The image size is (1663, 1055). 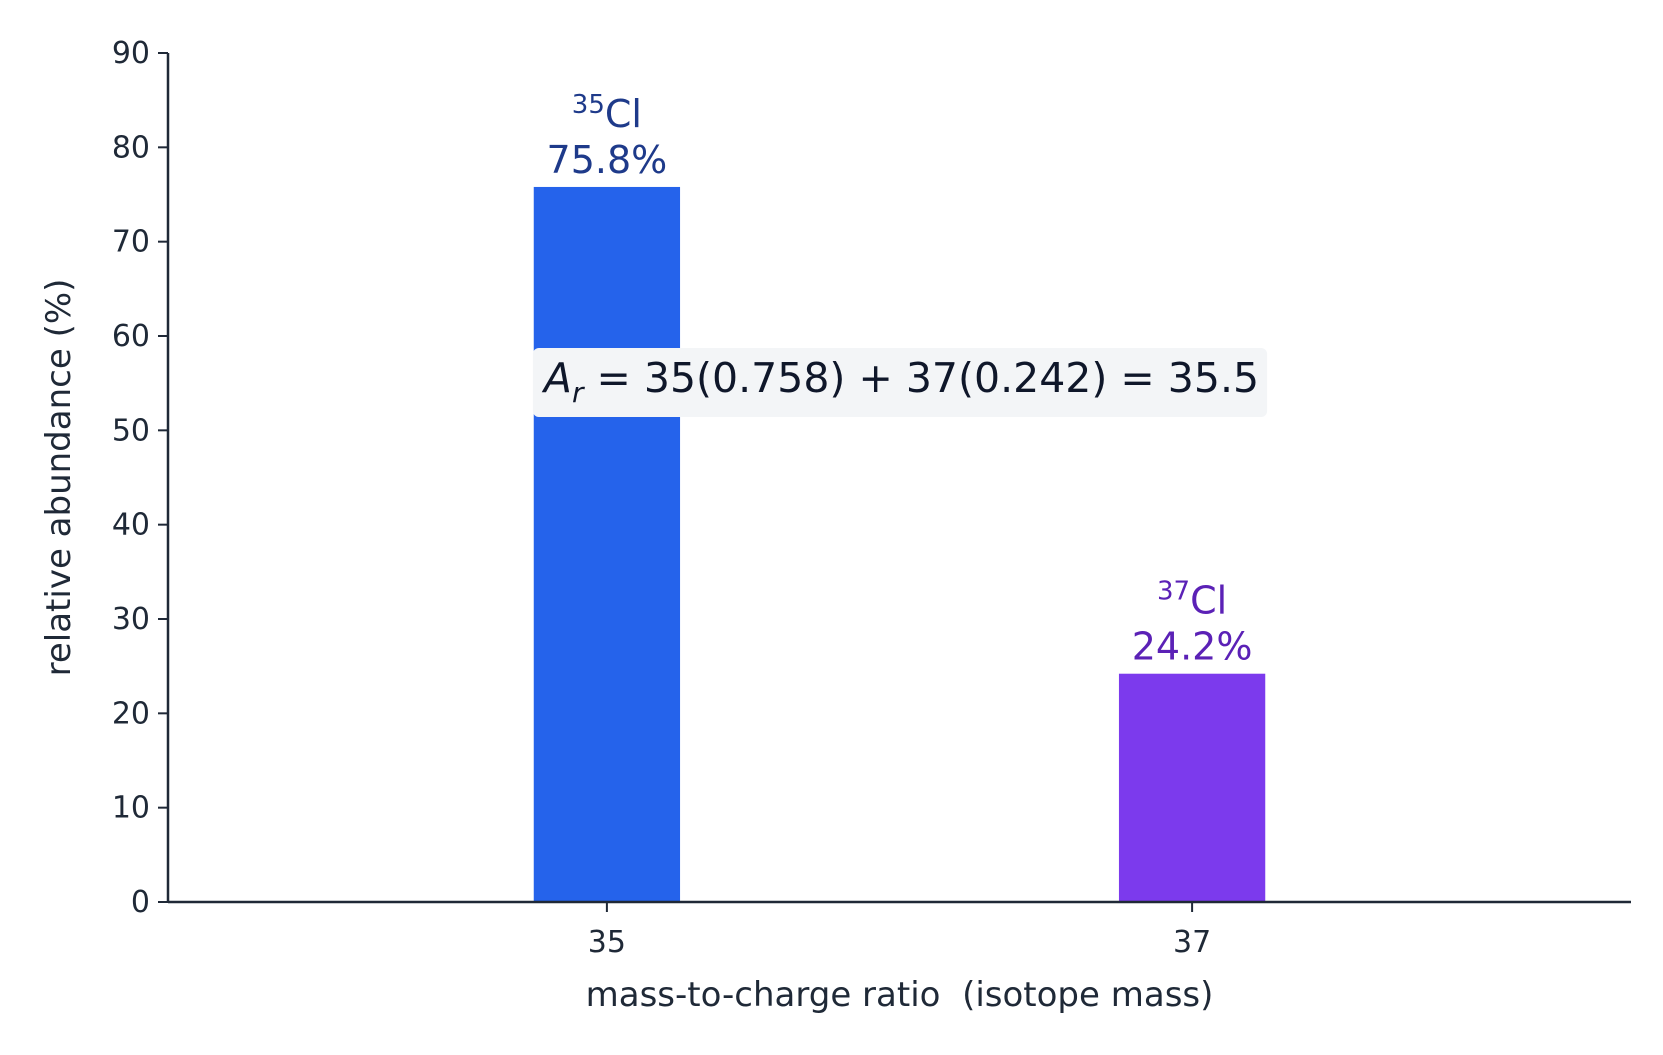 What do you see at coordinates (131, 713) in the screenshot?
I see `y-tick-label: 20` at bounding box center [131, 713].